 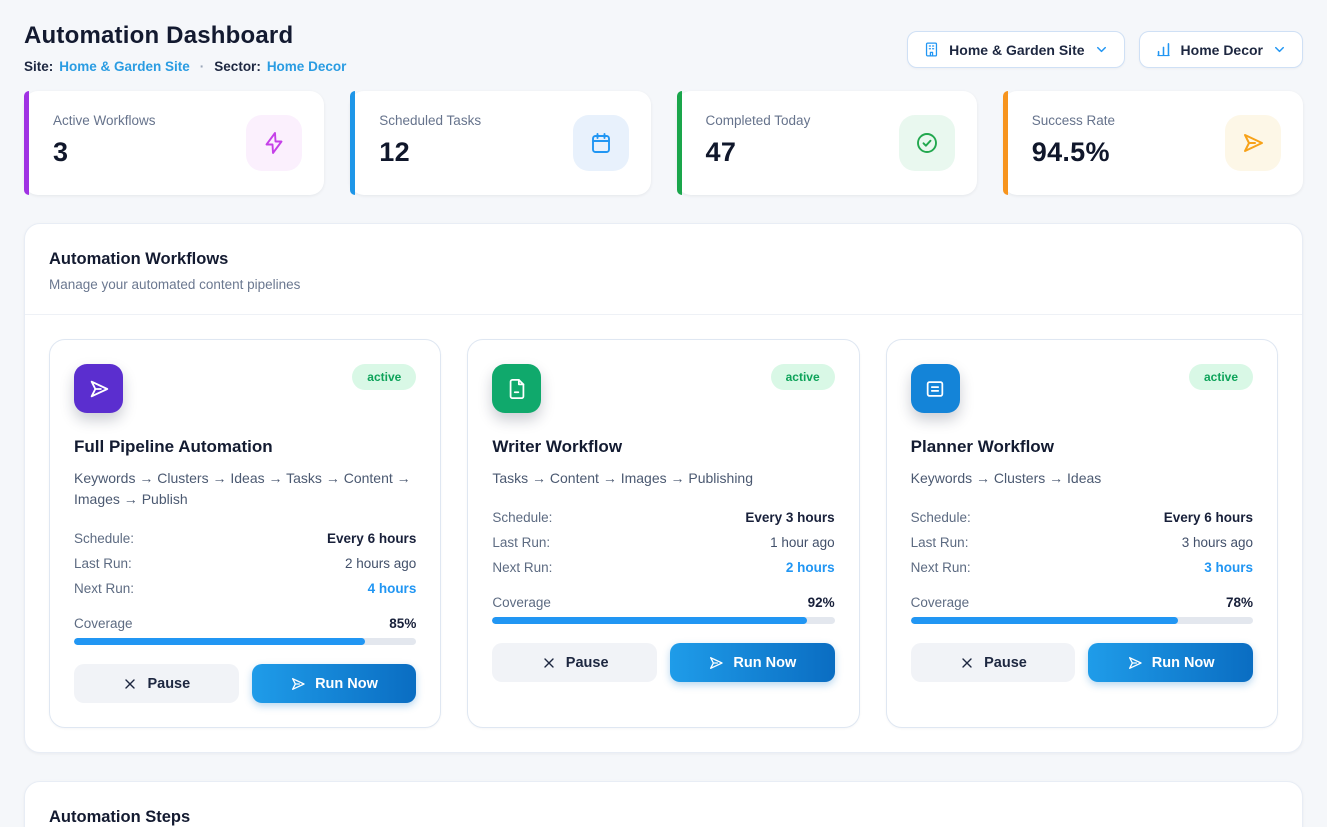 I want to click on stat-card-completed-today: Completed Today 47, so click(x=826, y=143).